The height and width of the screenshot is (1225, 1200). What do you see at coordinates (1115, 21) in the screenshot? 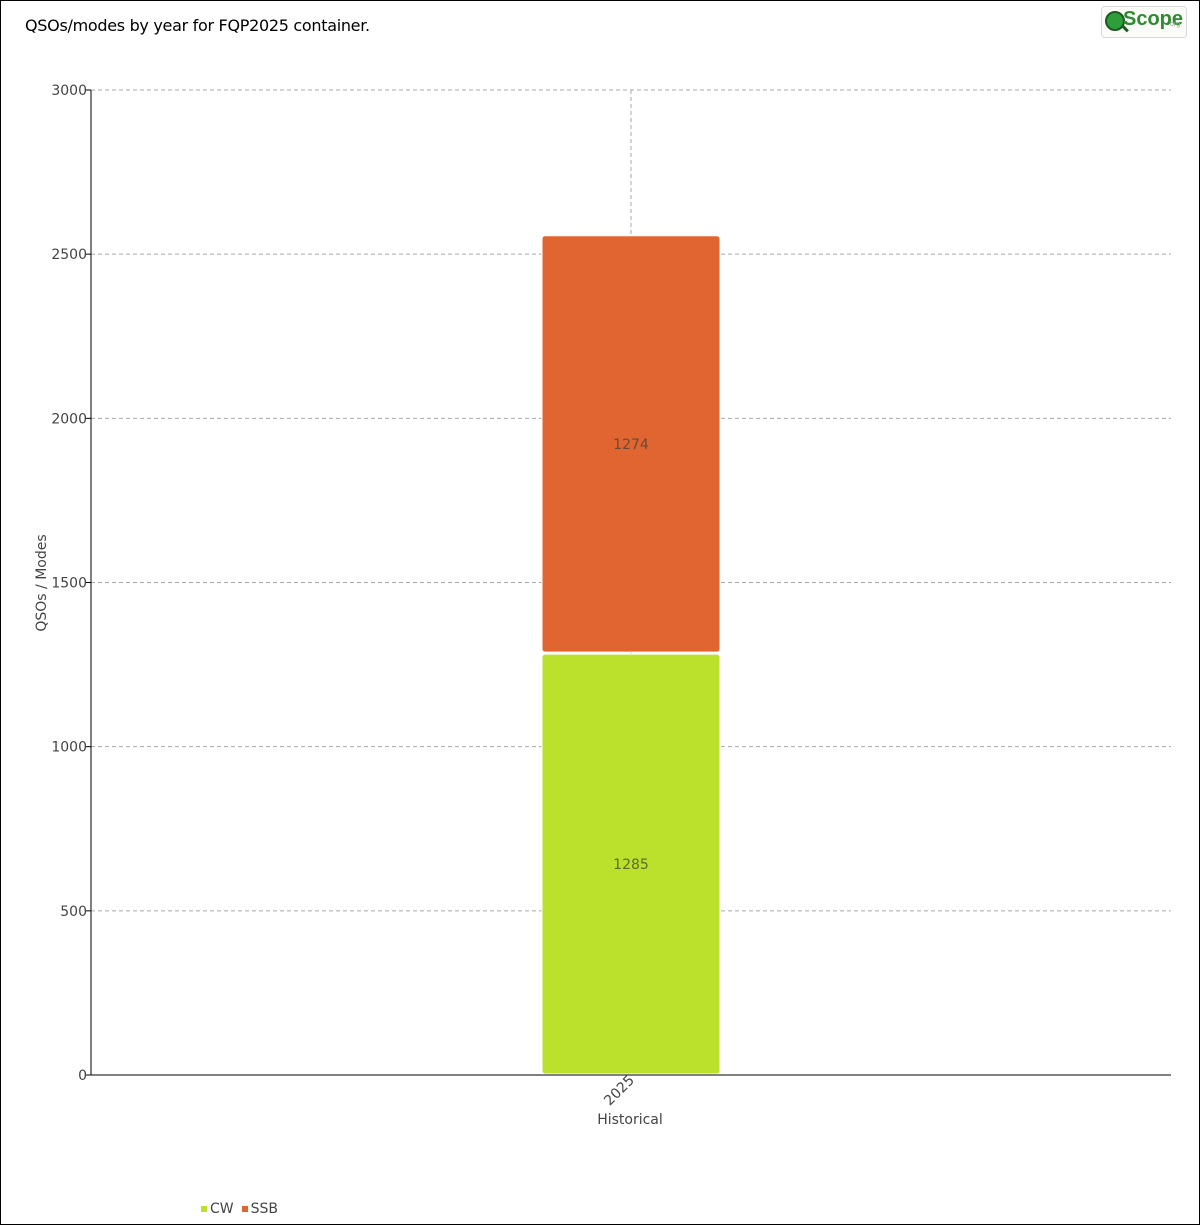
I see `magnifier-globe-icon` at bounding box center [1115, 21].